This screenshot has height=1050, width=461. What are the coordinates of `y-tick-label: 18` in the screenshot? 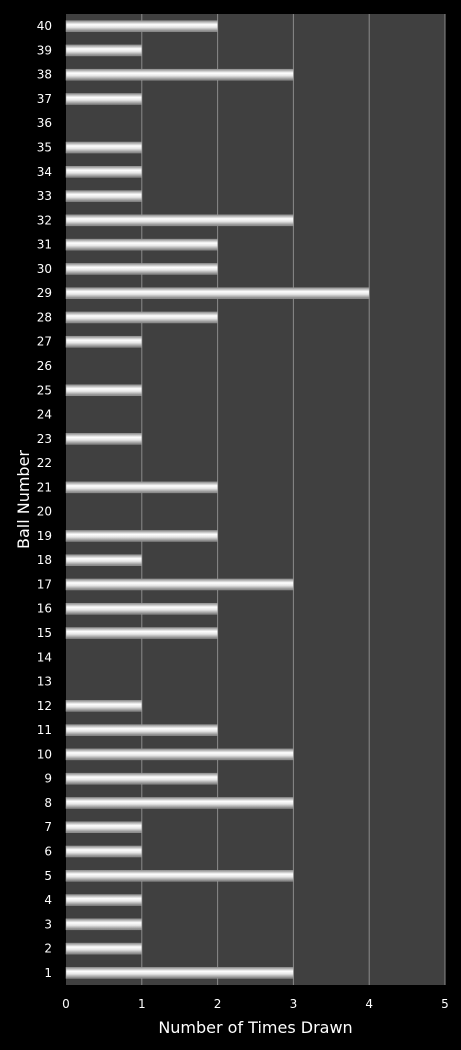 It's located at (44, 560).